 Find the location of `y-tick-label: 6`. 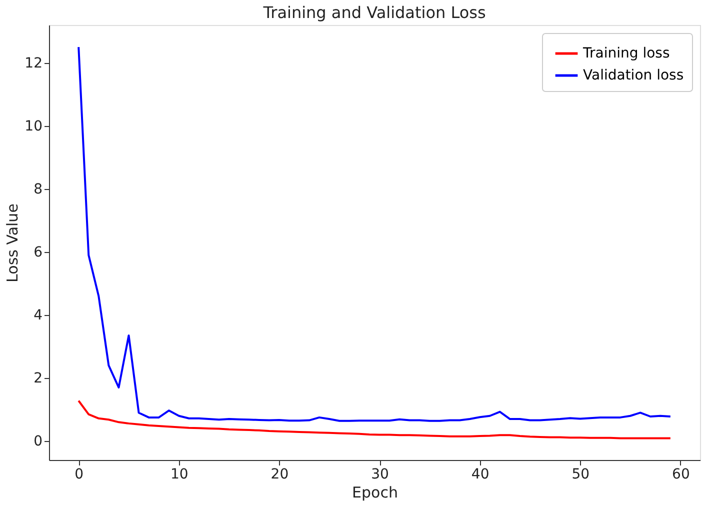

y-tick-label: 6 is located at coordinates (38, 252).